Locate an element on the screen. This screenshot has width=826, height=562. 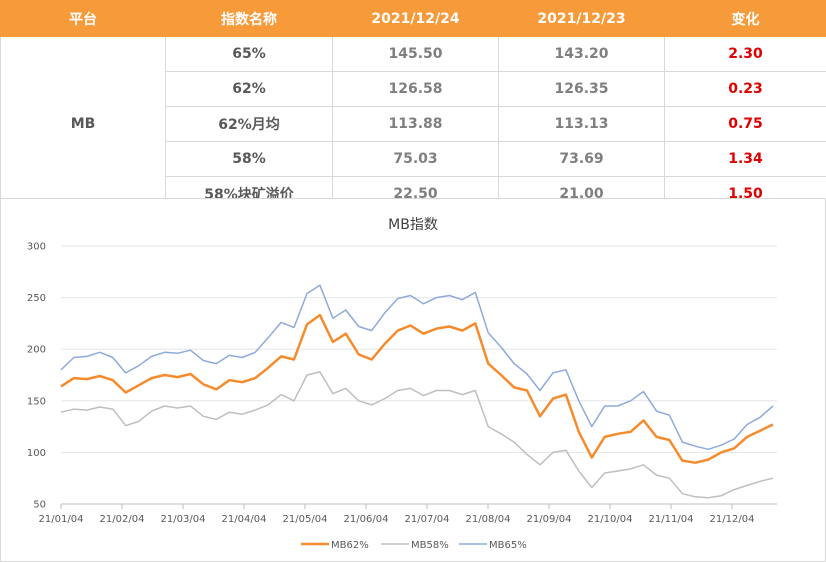
table-header-row: 平台 指数名称 2021/12/24 2021/12/23 变化 is located at coordinates (413, 18).